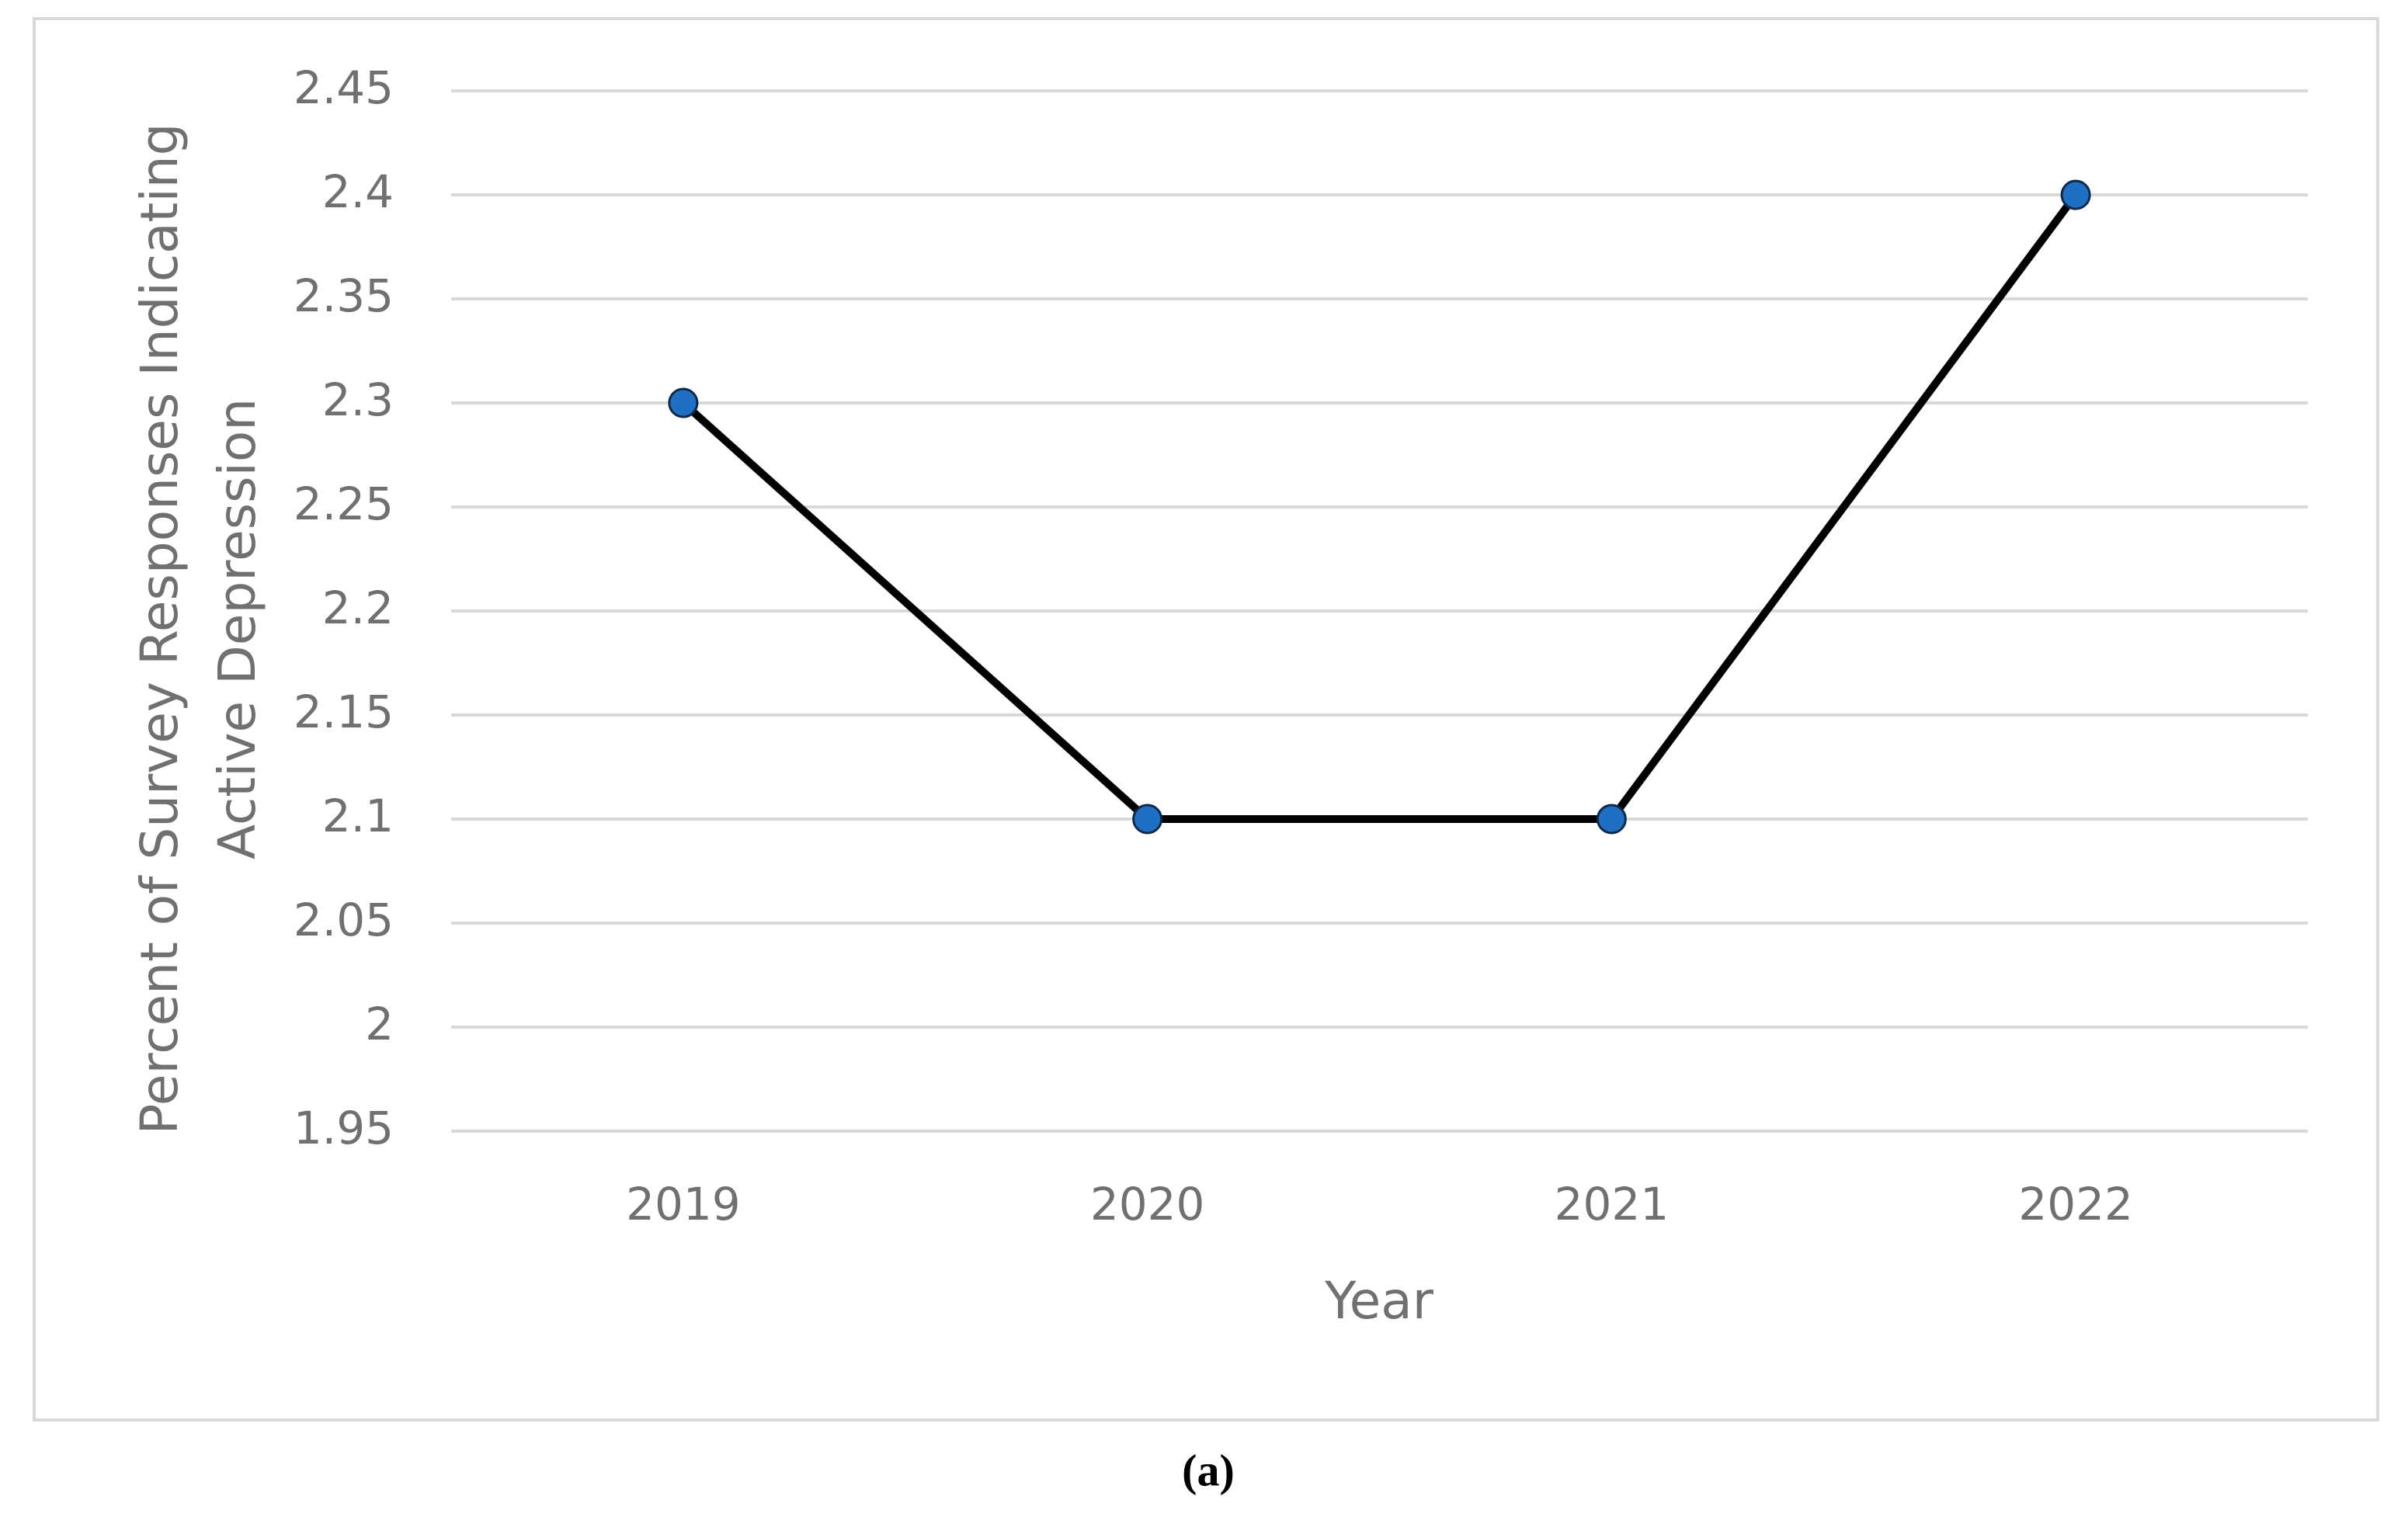 The height and width of the screenshot is (1524, 2408). What do you see at coordinates (344, 712) in the screenshot?
I see `y-tick-label: 2.15` at bounding box center [344, 712].